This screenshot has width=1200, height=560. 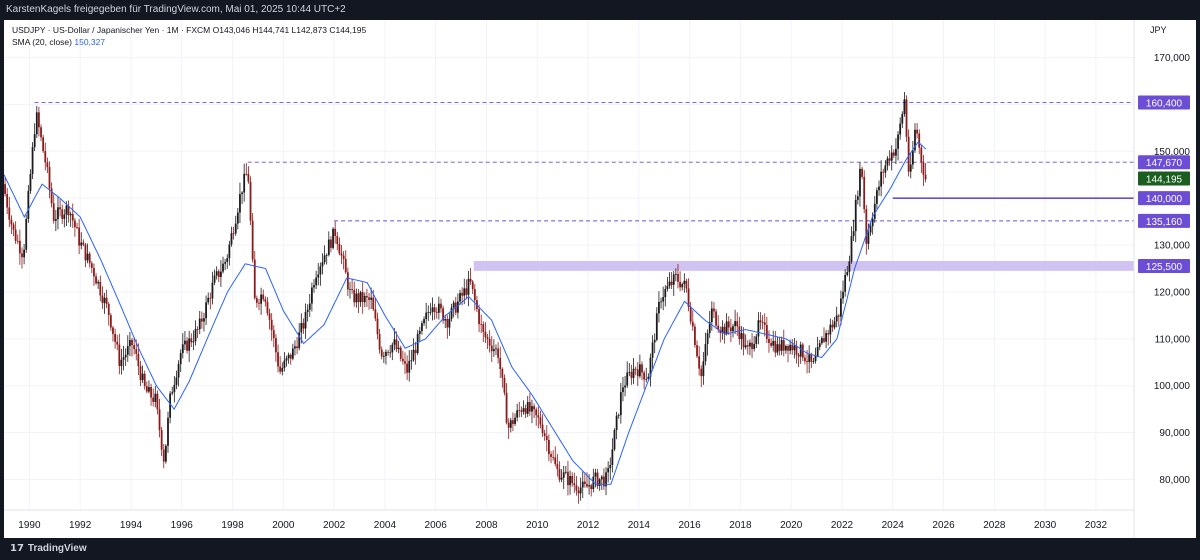 What do you see at coordinates (1174, 480) in the screenshot?
I see `y-tick-label: 80,000` at bounding box center [1174, 480].